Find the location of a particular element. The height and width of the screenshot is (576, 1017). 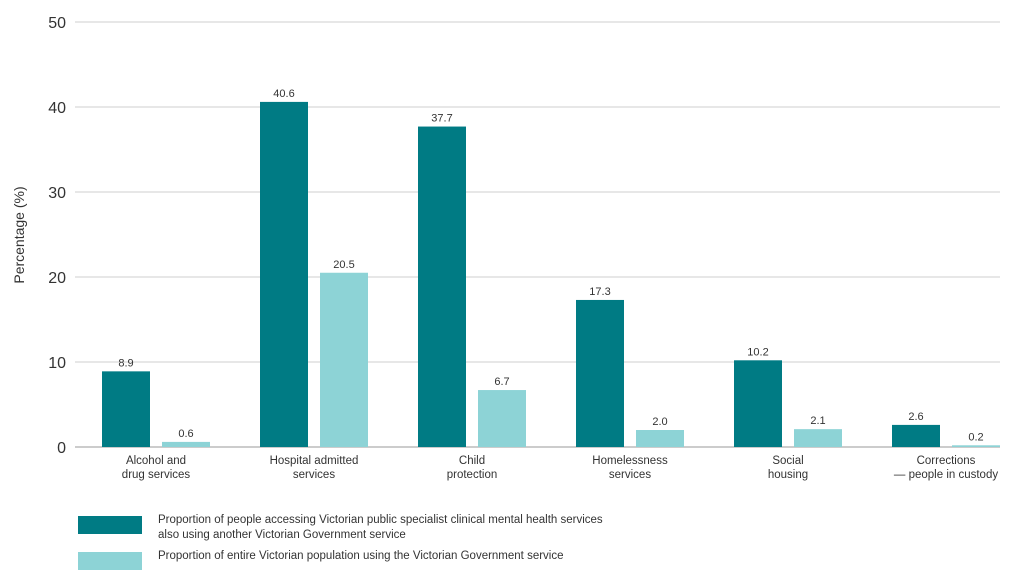

data-label: 37.7 is located at coordinates (441, 119).